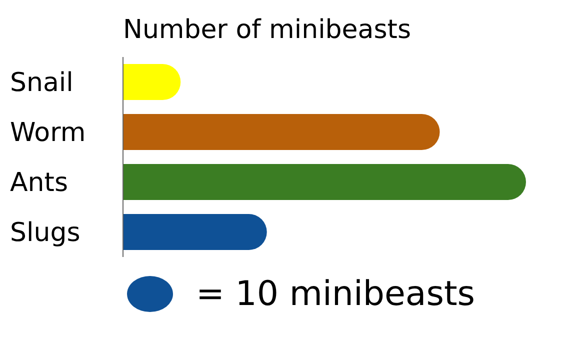  Describe the element at coordinates (48, 133) in the screenshot. I see `y-tick-label: Worm` at that location.